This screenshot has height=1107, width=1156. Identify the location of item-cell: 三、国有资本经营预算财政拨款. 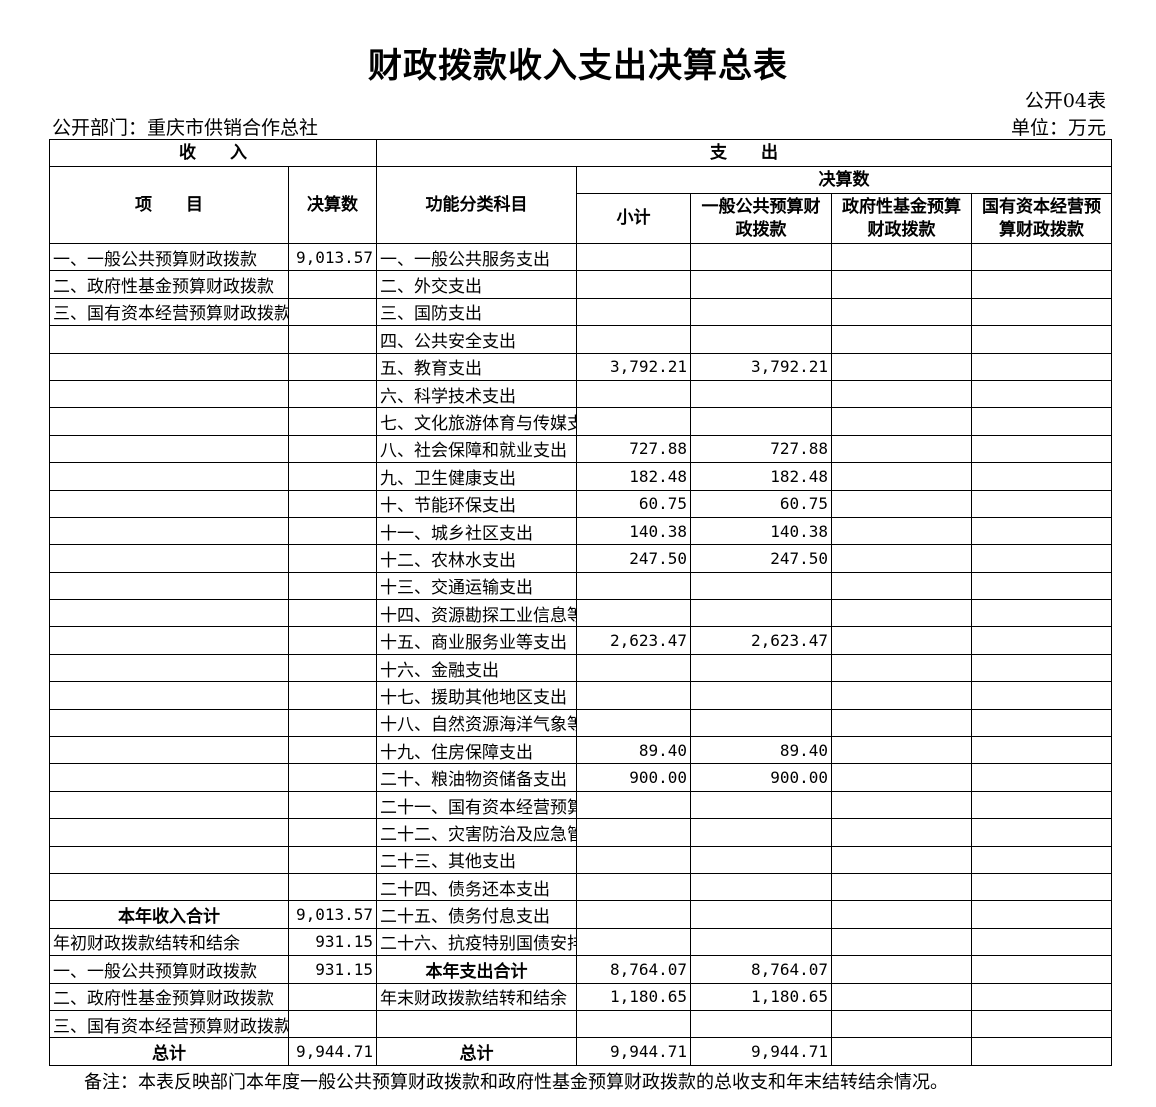
(169, 312).